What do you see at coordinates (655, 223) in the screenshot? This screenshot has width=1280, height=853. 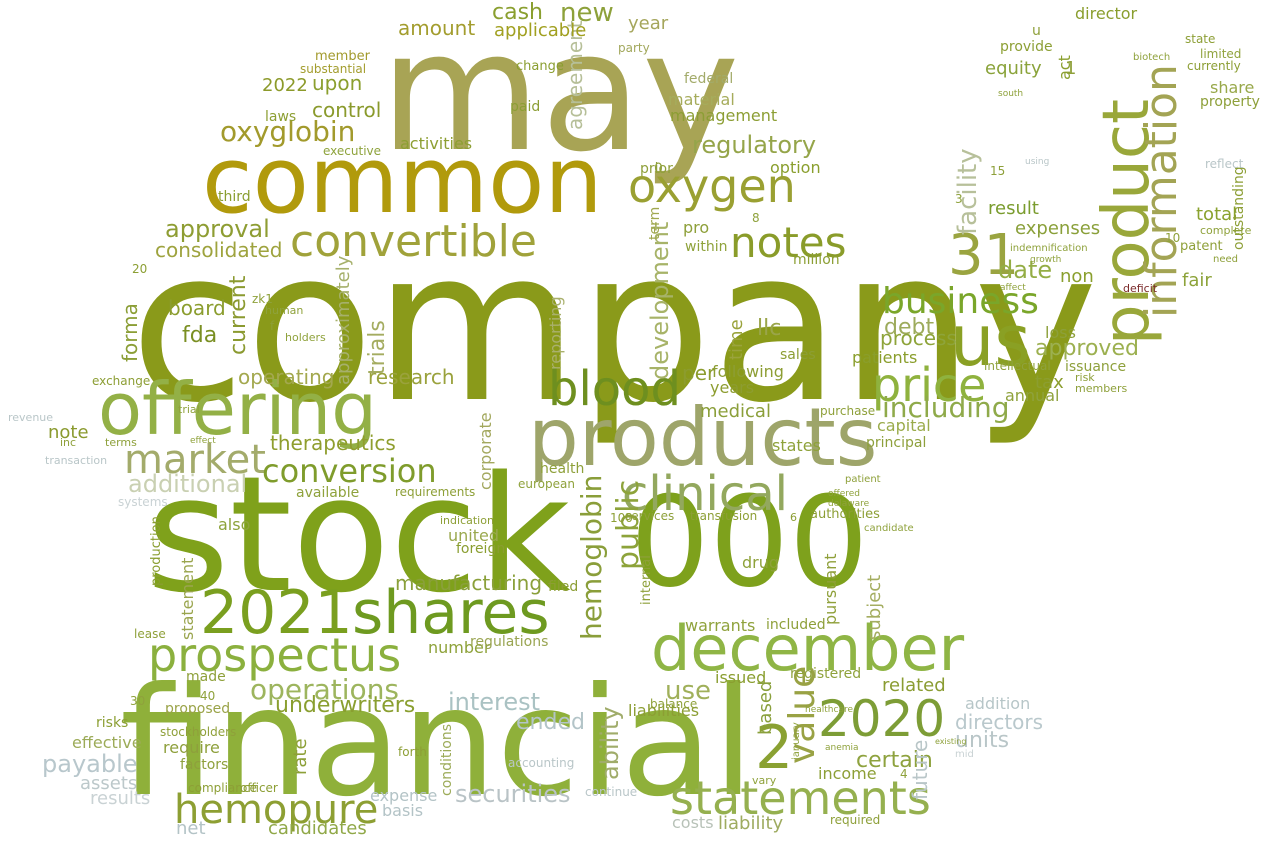 I see `word-term: term` at bounding box center [655, 223].